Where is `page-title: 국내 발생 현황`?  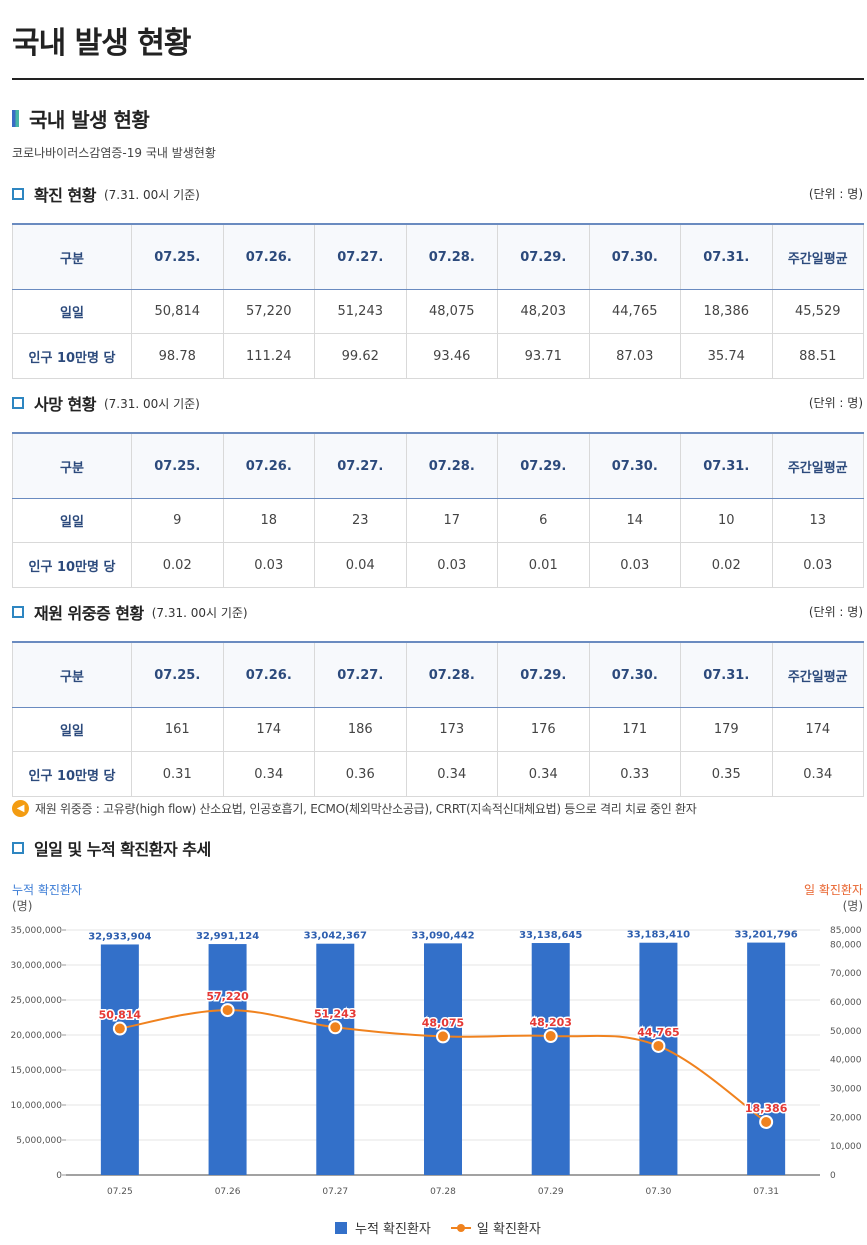
page-title: 국내 발생 현황 is located at coordinates (101, 43).